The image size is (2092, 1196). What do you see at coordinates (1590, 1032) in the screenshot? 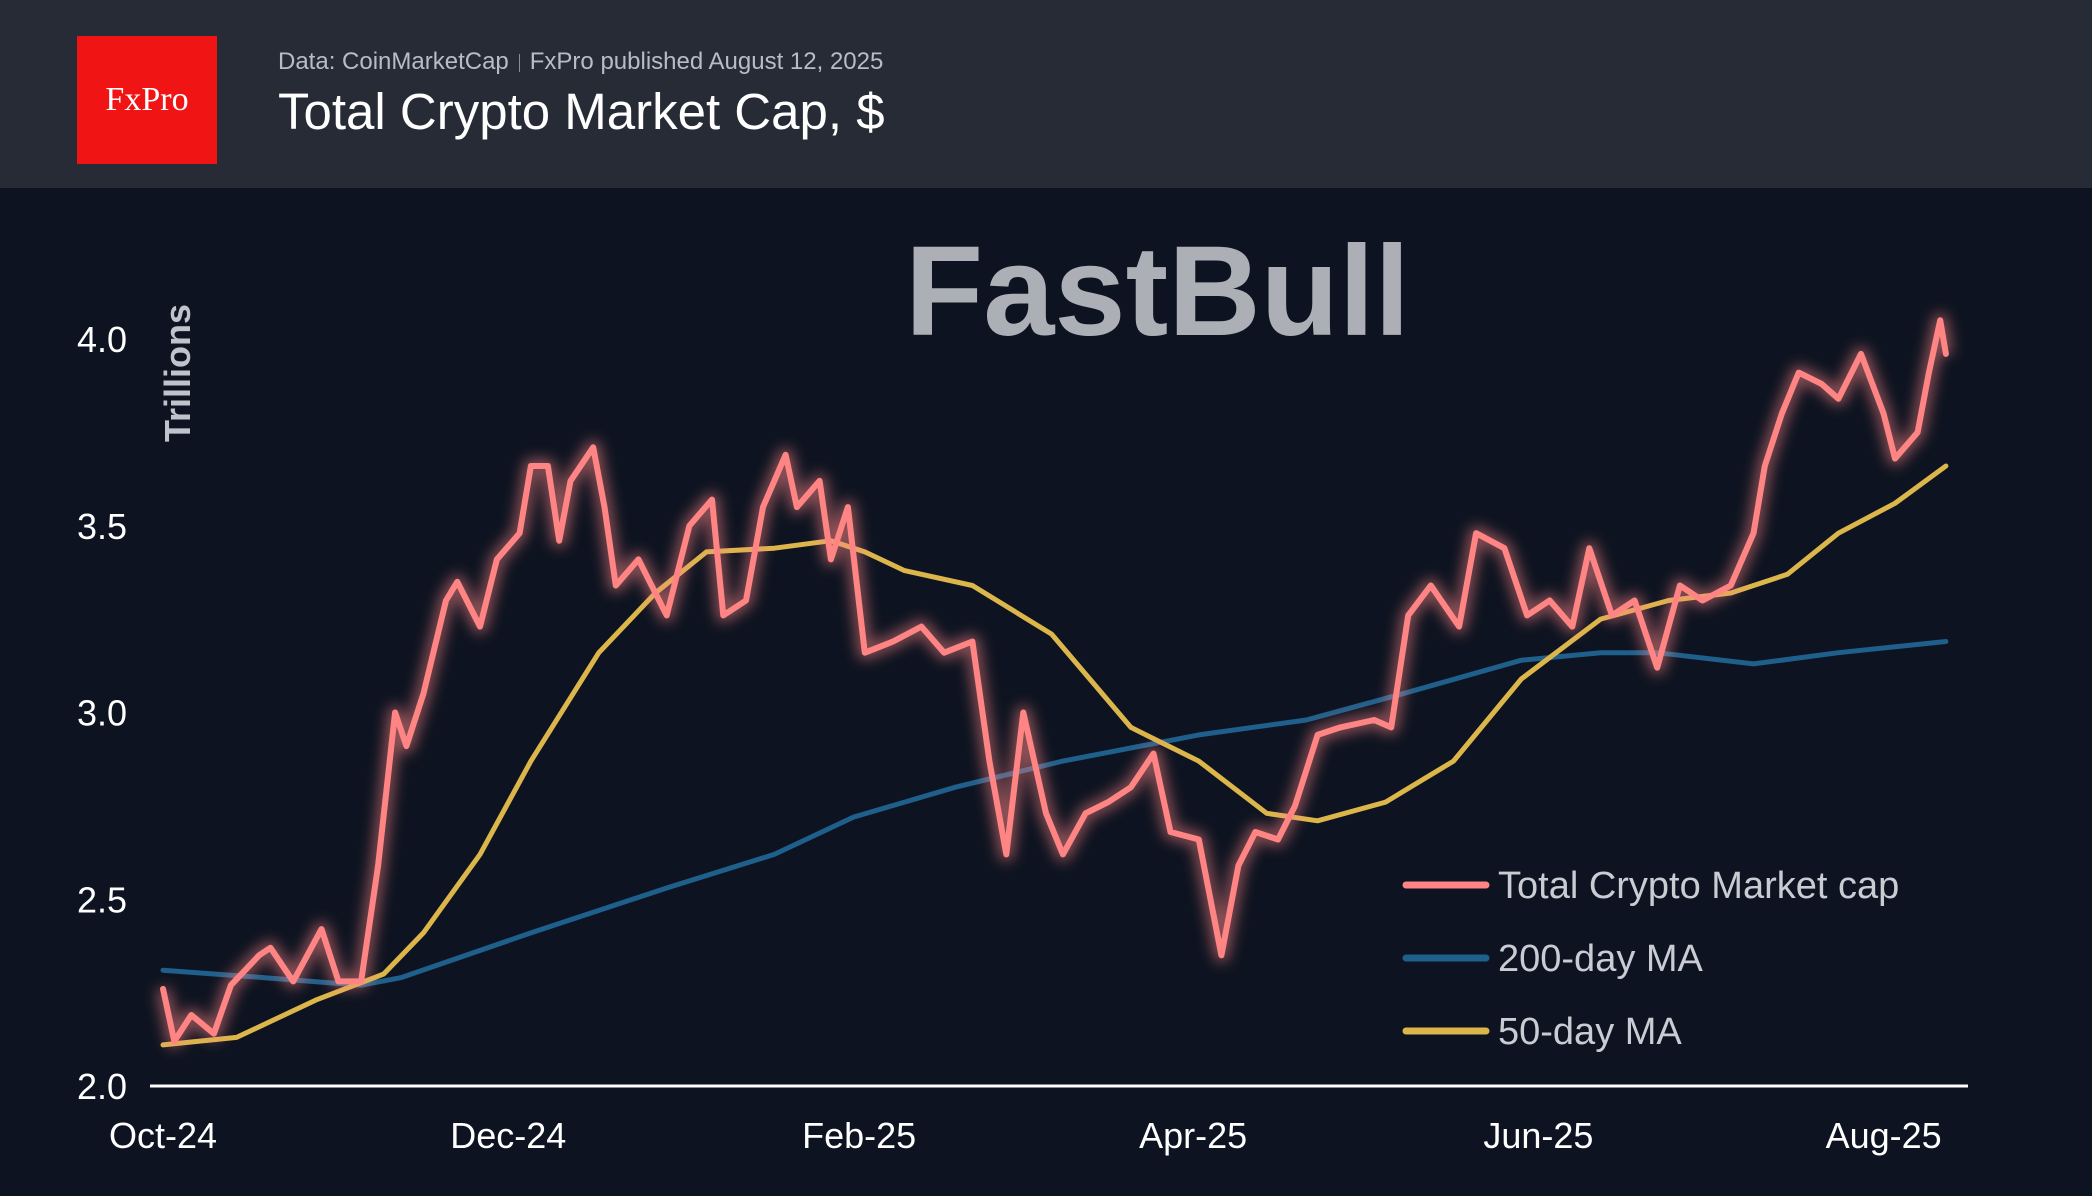
I see `legend-label: 50-day MA` at bounding box center [1590, 1032].